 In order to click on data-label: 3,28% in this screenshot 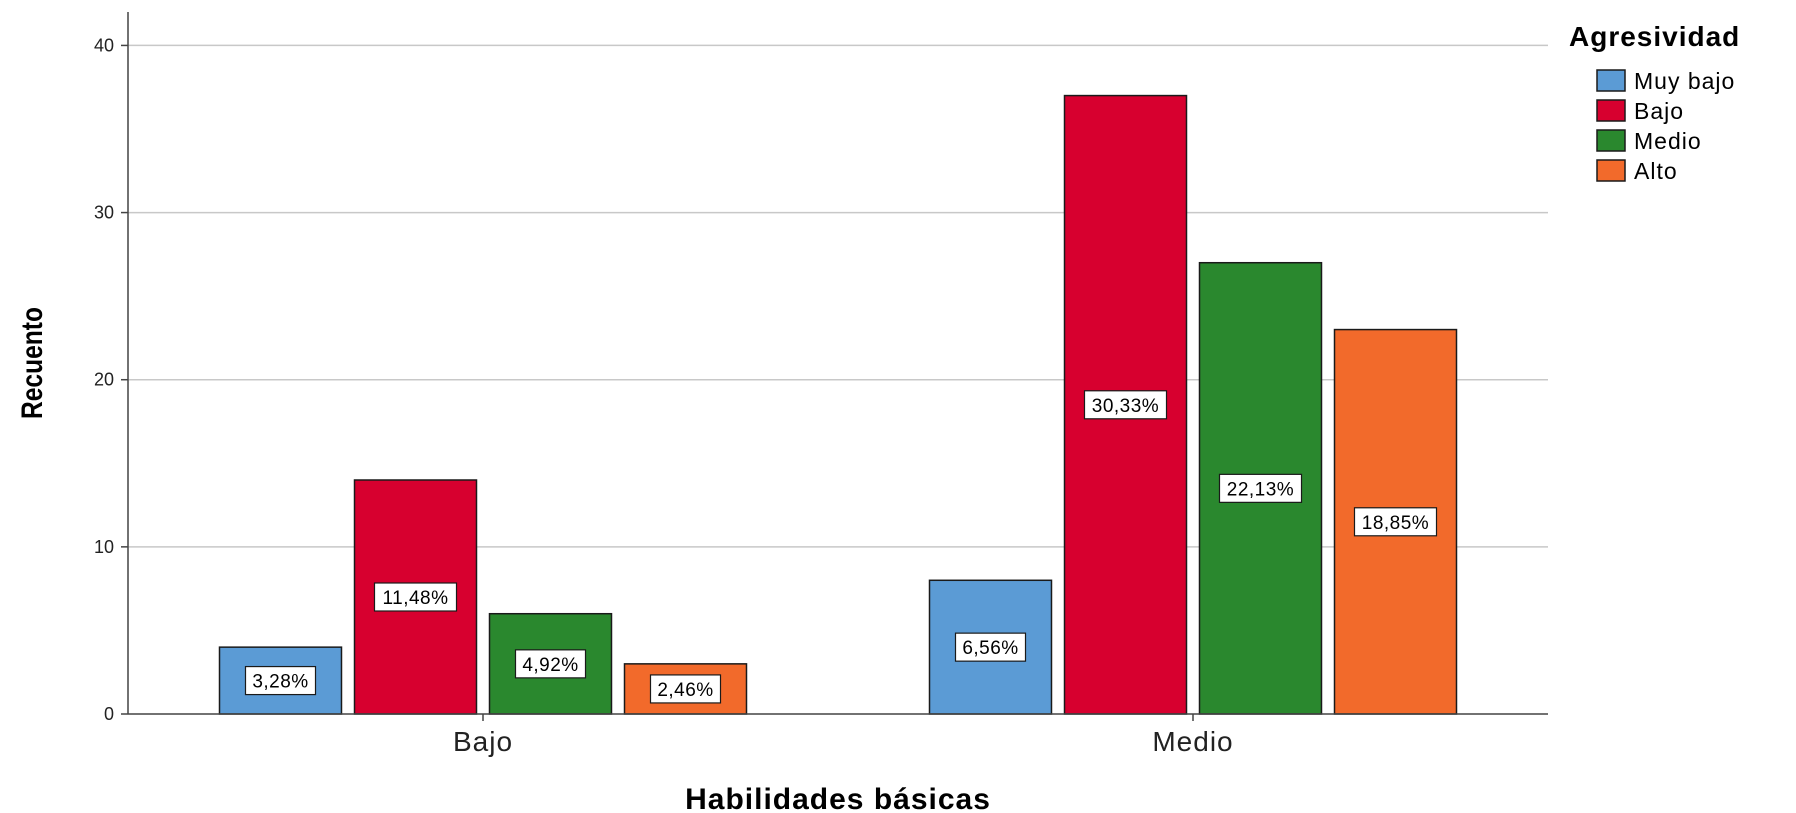, I will do `click(280, 680)`.